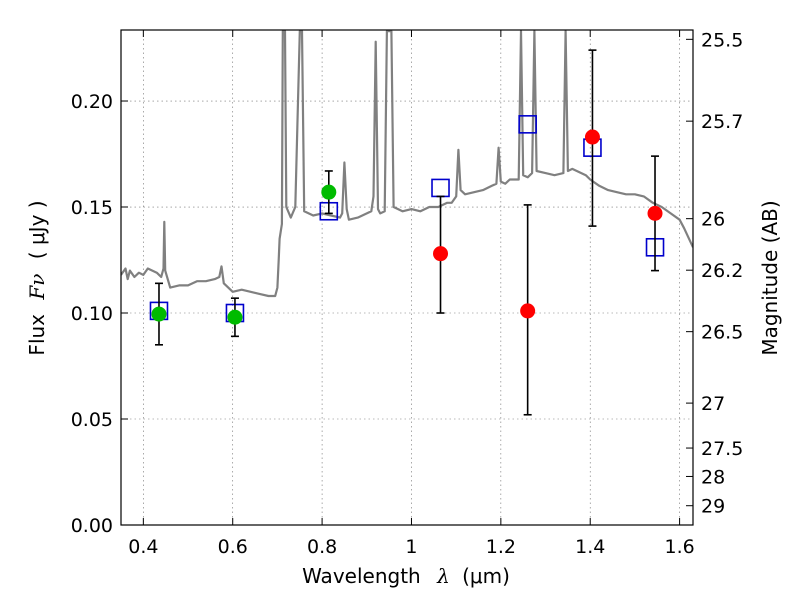  What do you see at coordinates (713, 404) in the screenshot?
I see `y2-tick-label: 27` at bounding box center [713, 404].